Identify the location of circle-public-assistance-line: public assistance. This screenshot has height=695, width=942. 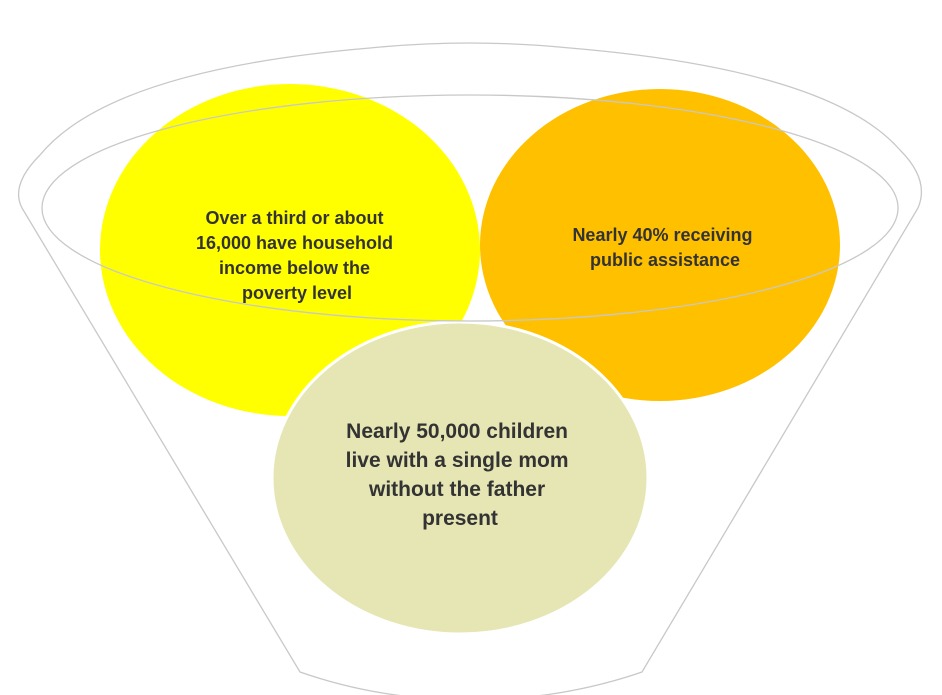
(665, 260).